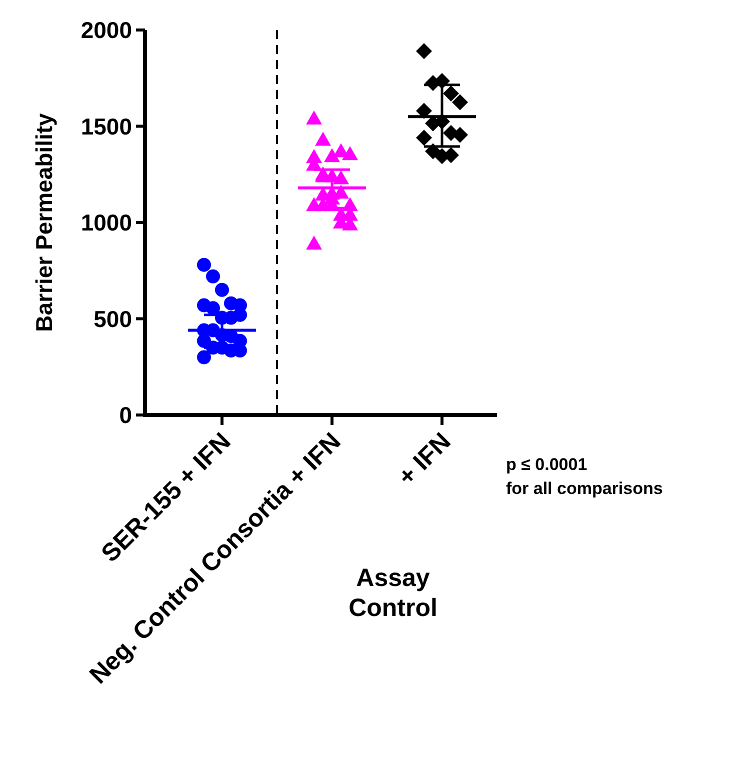 The width and height of the screenshot is (730, 762). I want to click on text: p ≤ 0.0001, so click(547, 464).